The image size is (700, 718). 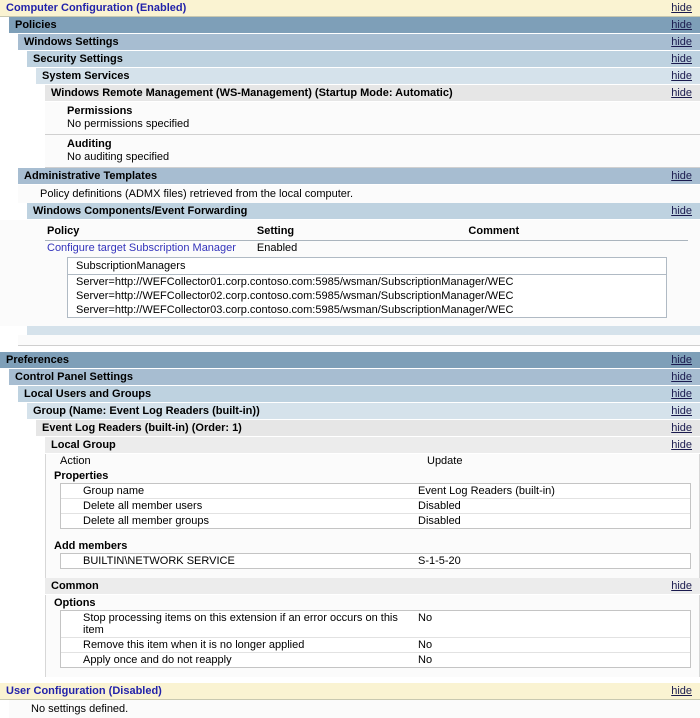 What do you see at coordinates (681, 76) in the screenshot?
I see `hide-link-system-services: hide` at bounding box center [681, 76].